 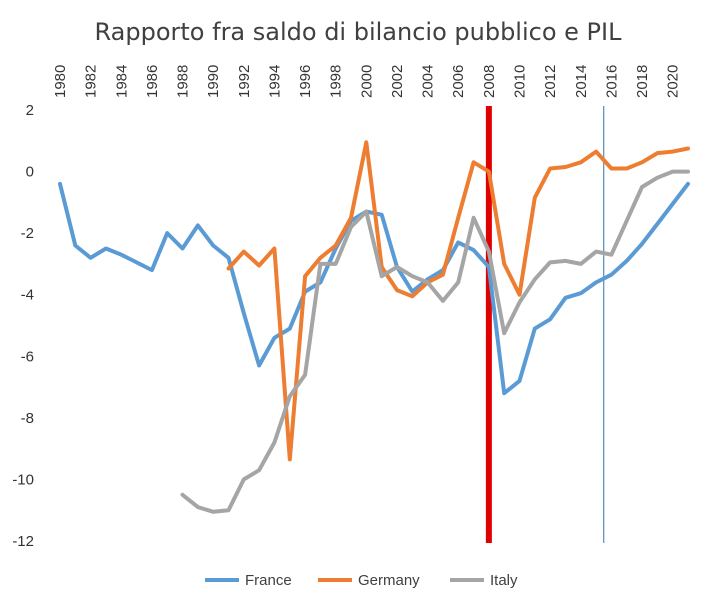 I want to click on x-tick-label: 1988, so click(x=183, y=81).